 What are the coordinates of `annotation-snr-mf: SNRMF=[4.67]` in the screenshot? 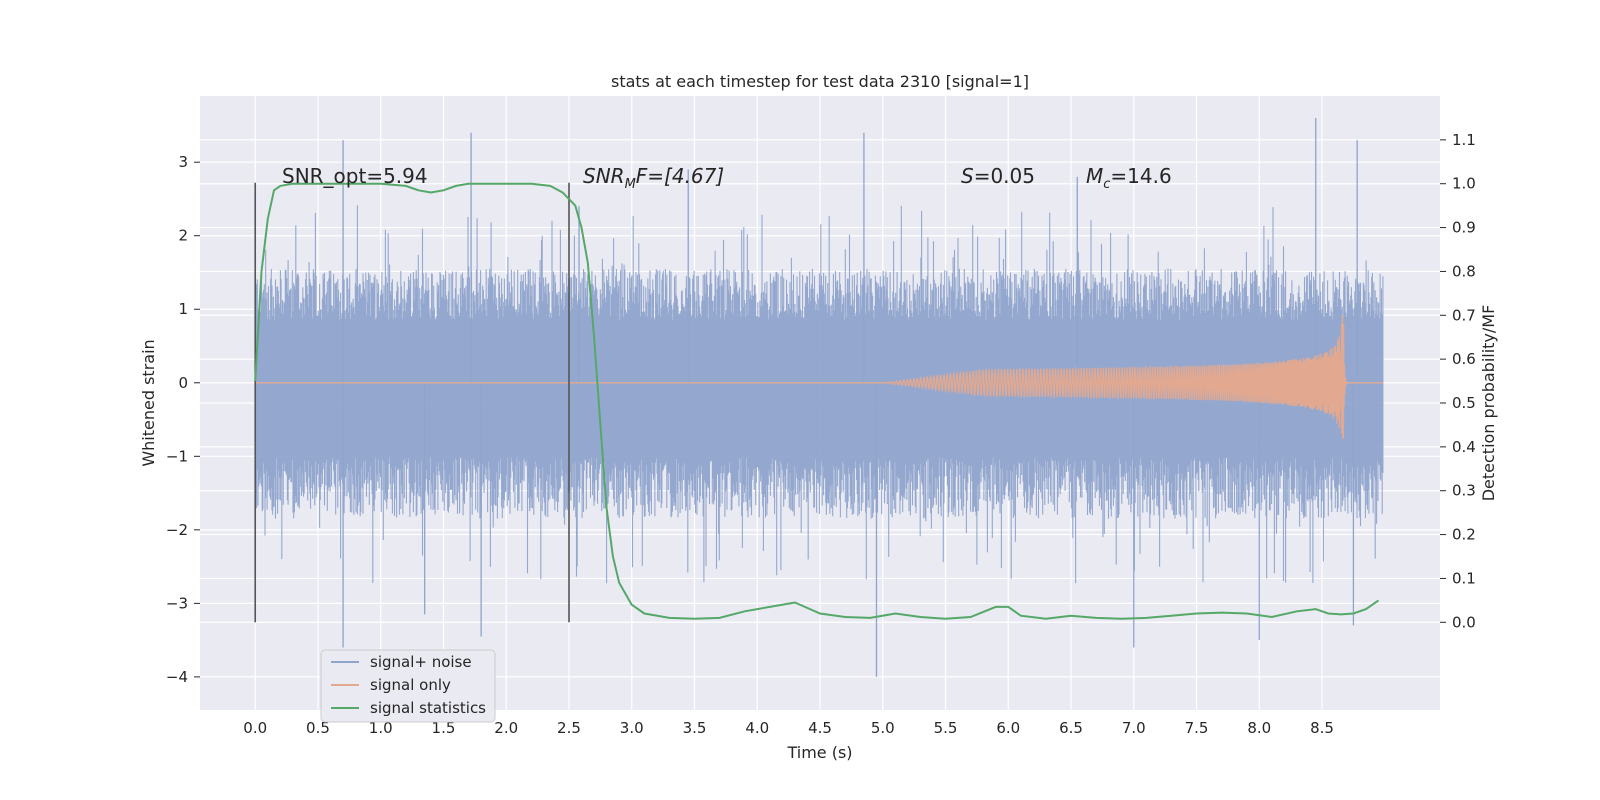 It's located at (653, 178).